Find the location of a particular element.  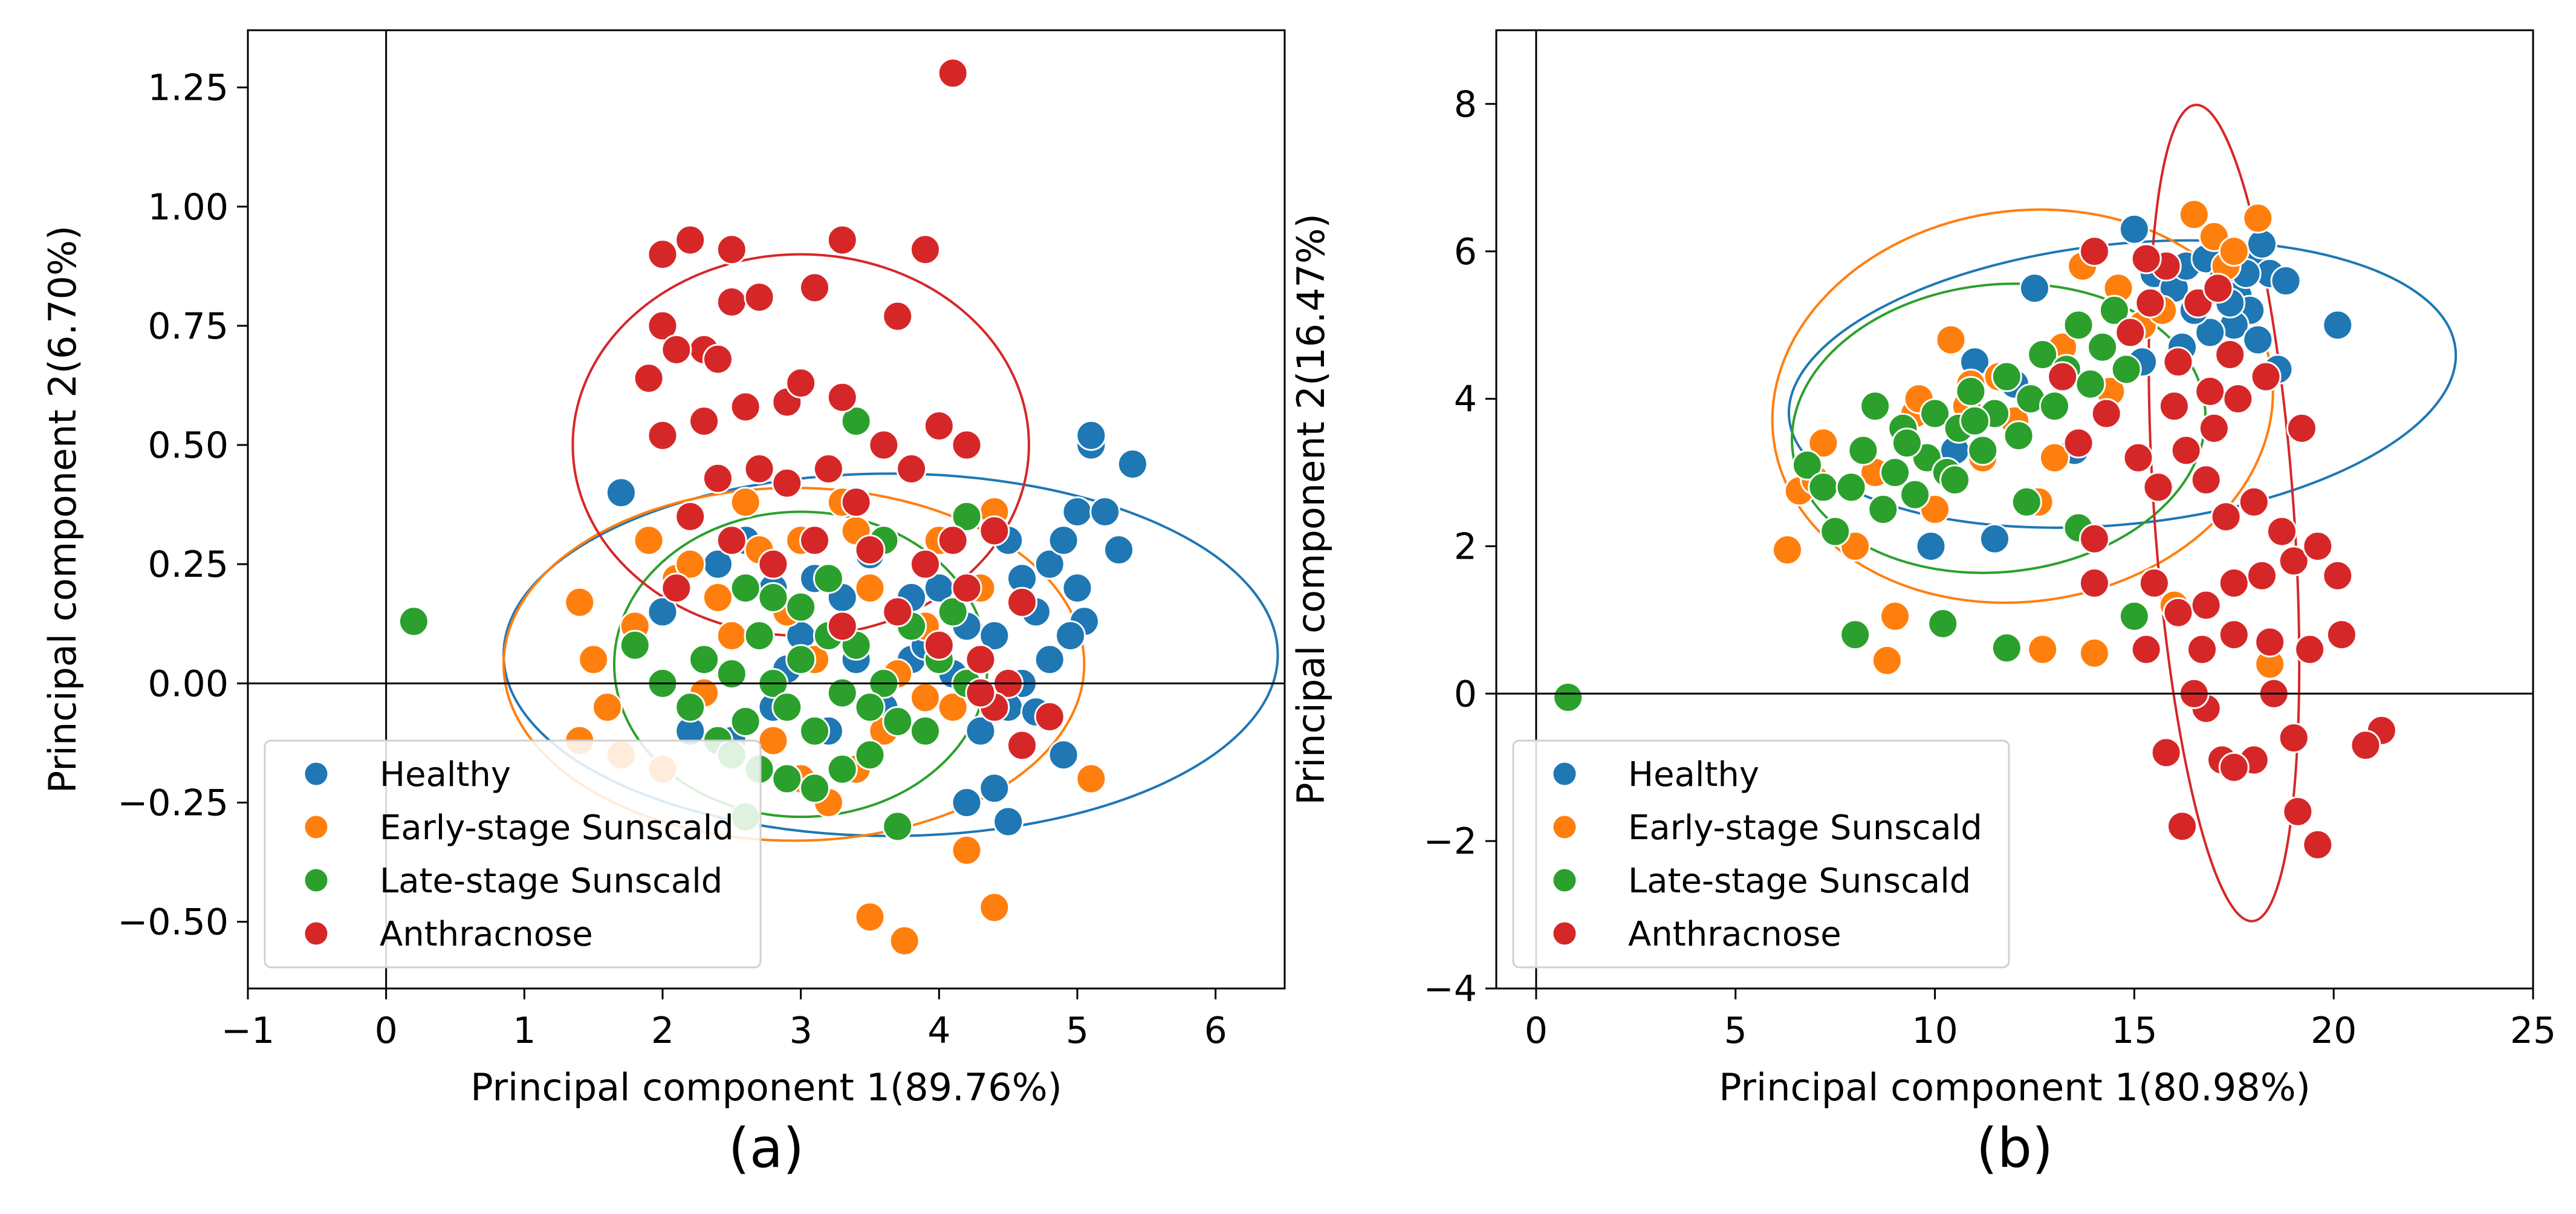

y-tick-label: 0.75 is located at coordinates (189, 326).